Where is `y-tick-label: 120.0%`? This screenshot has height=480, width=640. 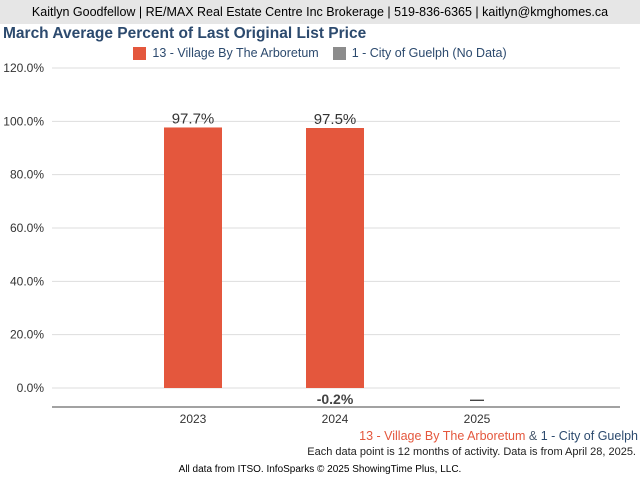
y-tick-label: 120.0% is located at coordinates (23, 68).